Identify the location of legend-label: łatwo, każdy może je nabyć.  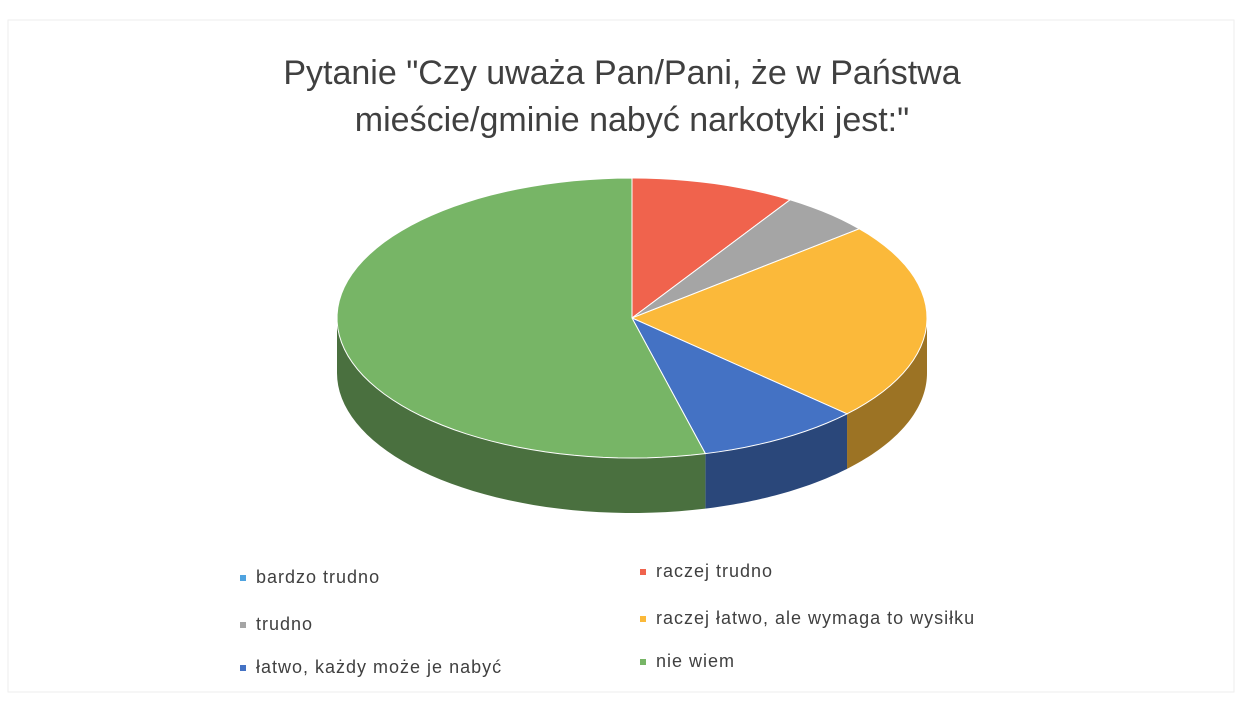
(379, 667).